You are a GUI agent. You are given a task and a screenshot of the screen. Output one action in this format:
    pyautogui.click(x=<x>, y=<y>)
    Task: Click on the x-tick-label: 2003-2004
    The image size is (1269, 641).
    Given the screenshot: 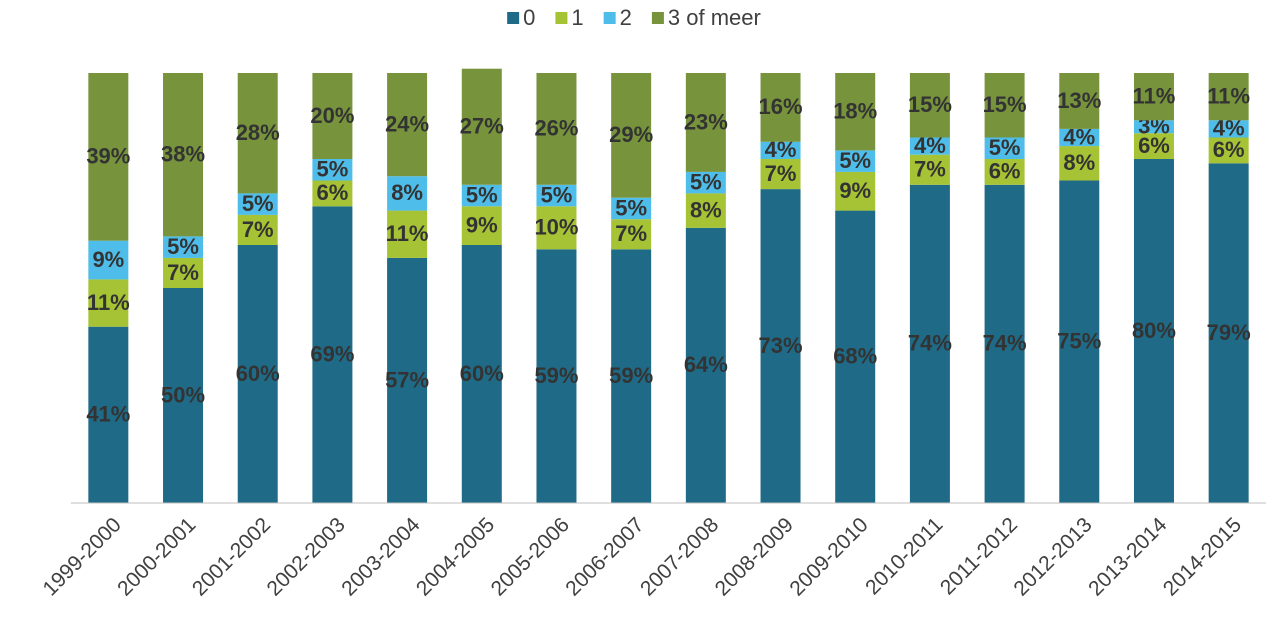 What is the action you would take?
    pyautogui.click(x=381, y=557)
    